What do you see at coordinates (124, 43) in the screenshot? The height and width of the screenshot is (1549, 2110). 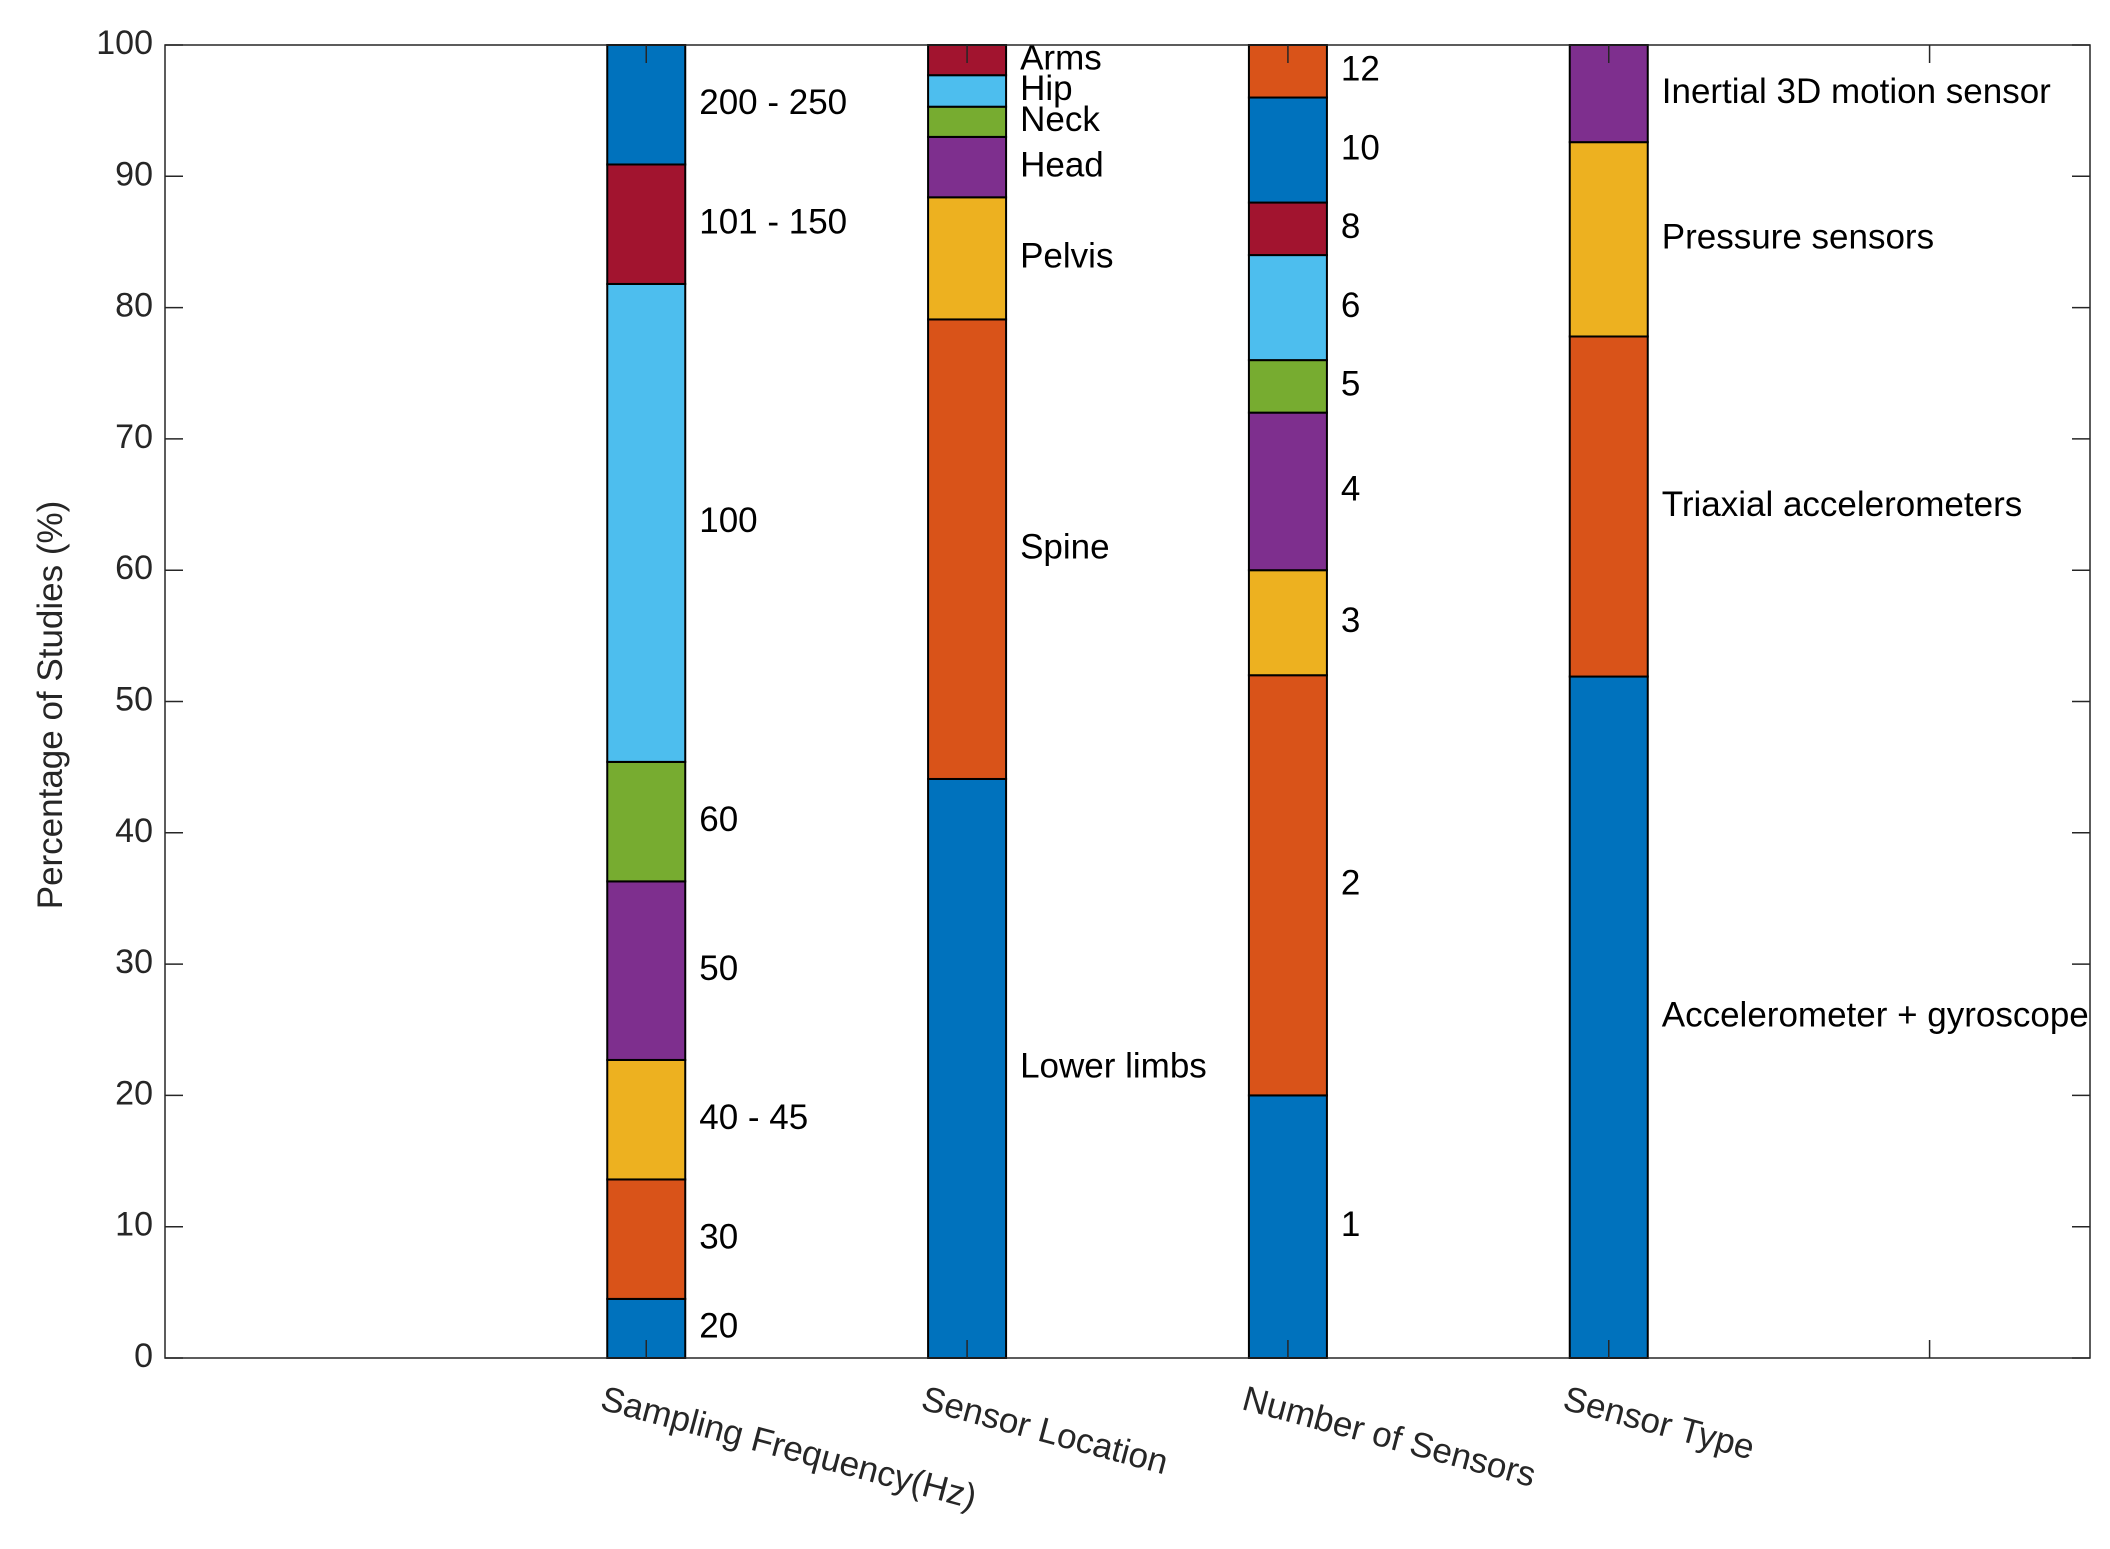 I see `y-tick-label-100: 100` at bounding box center [124, 43].